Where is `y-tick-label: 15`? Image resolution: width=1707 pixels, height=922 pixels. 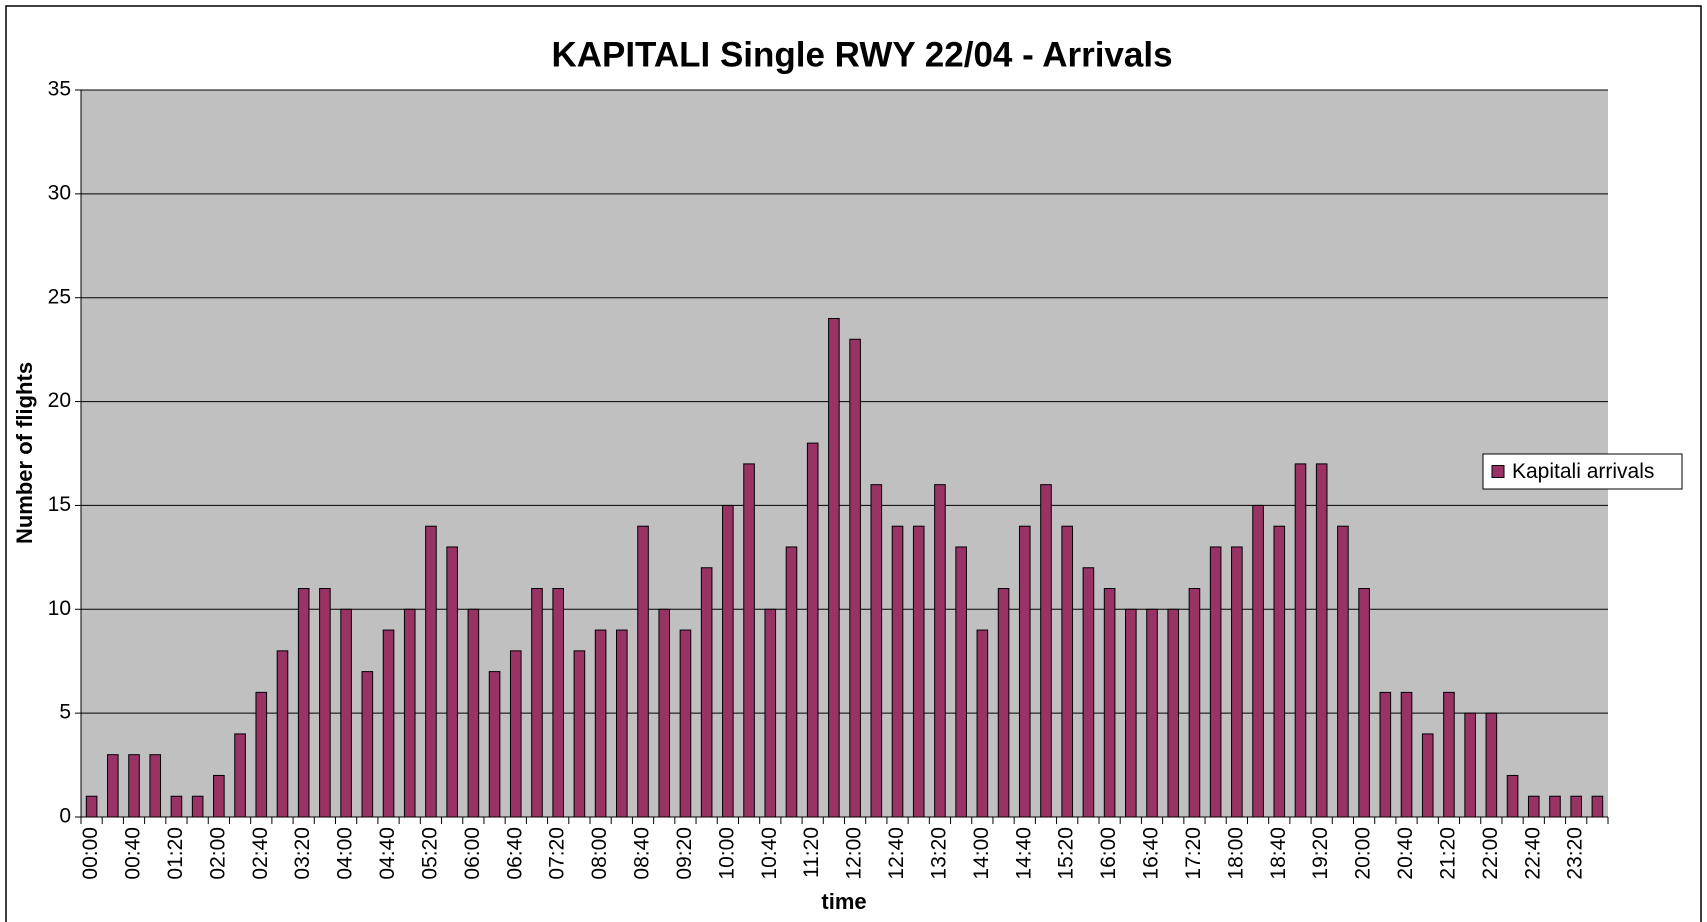 y-tick-label: 15 is located at coordinates (59, 504).